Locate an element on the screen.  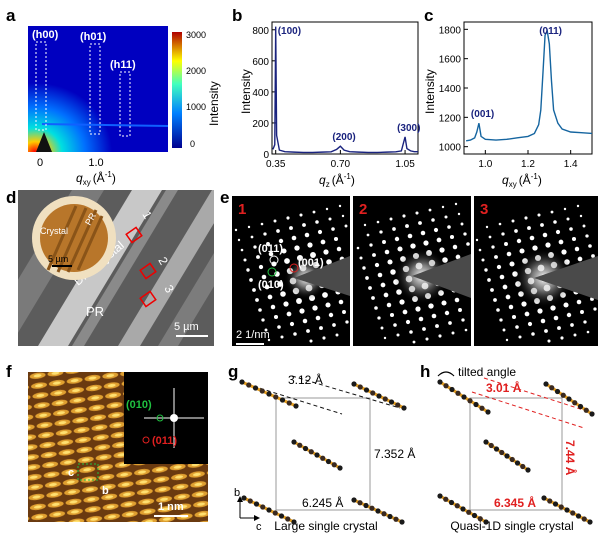
peak-label: (100) is located at coordinates (289, 31).